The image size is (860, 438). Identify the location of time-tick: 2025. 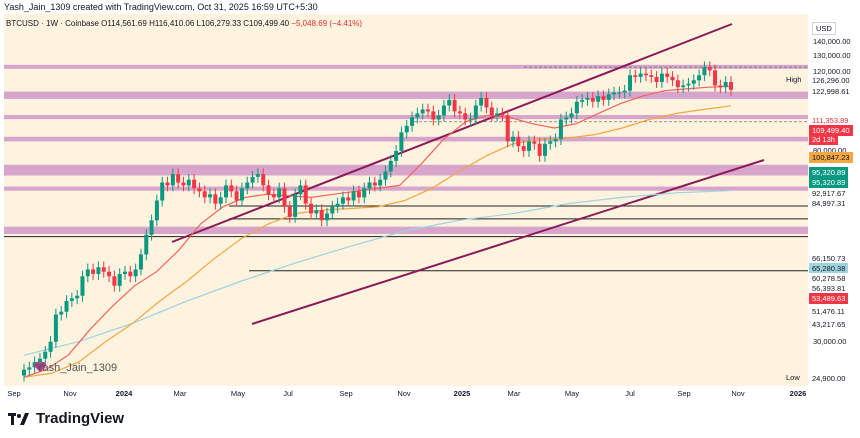
(462, 393).